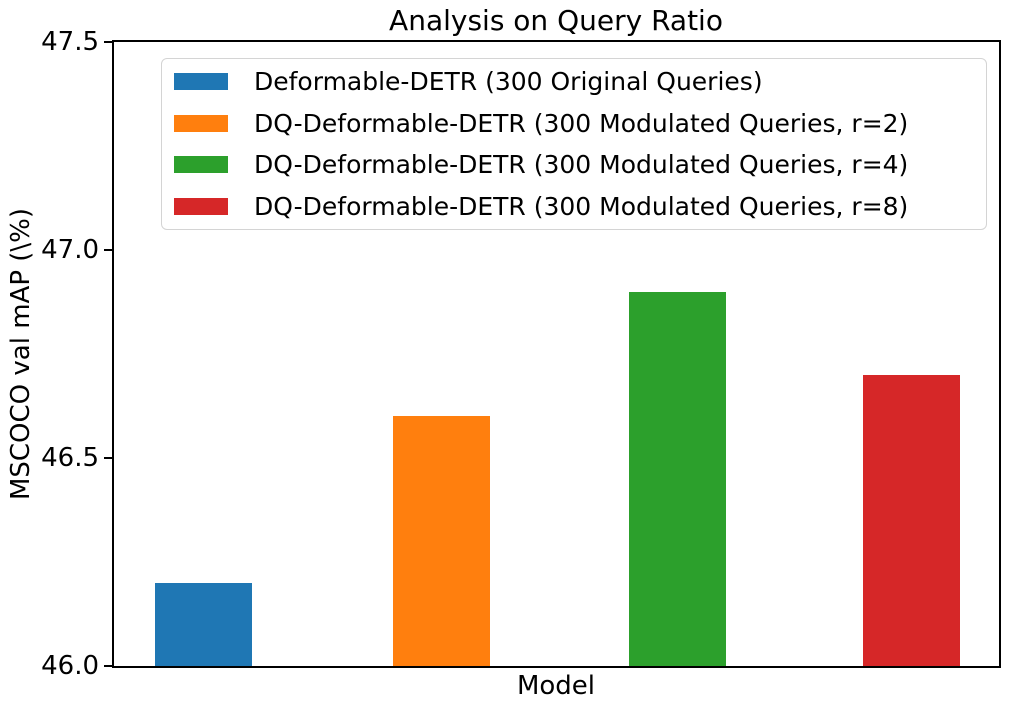 This screenshot has width=1009, height=707. I want to click on legend-item: Deformable-DETR (300 Original Queries), so click(574, 82).